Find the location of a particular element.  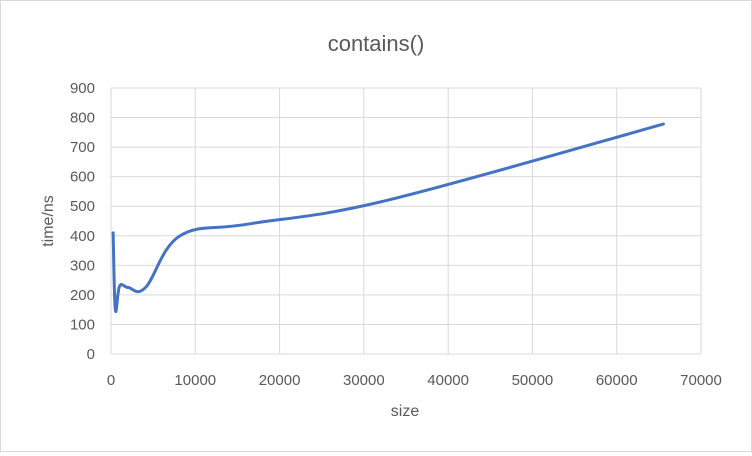

y-axis-ticks: 0 100 200 300 400 500 600 700 800 900 is located at coordinates (82, 221).